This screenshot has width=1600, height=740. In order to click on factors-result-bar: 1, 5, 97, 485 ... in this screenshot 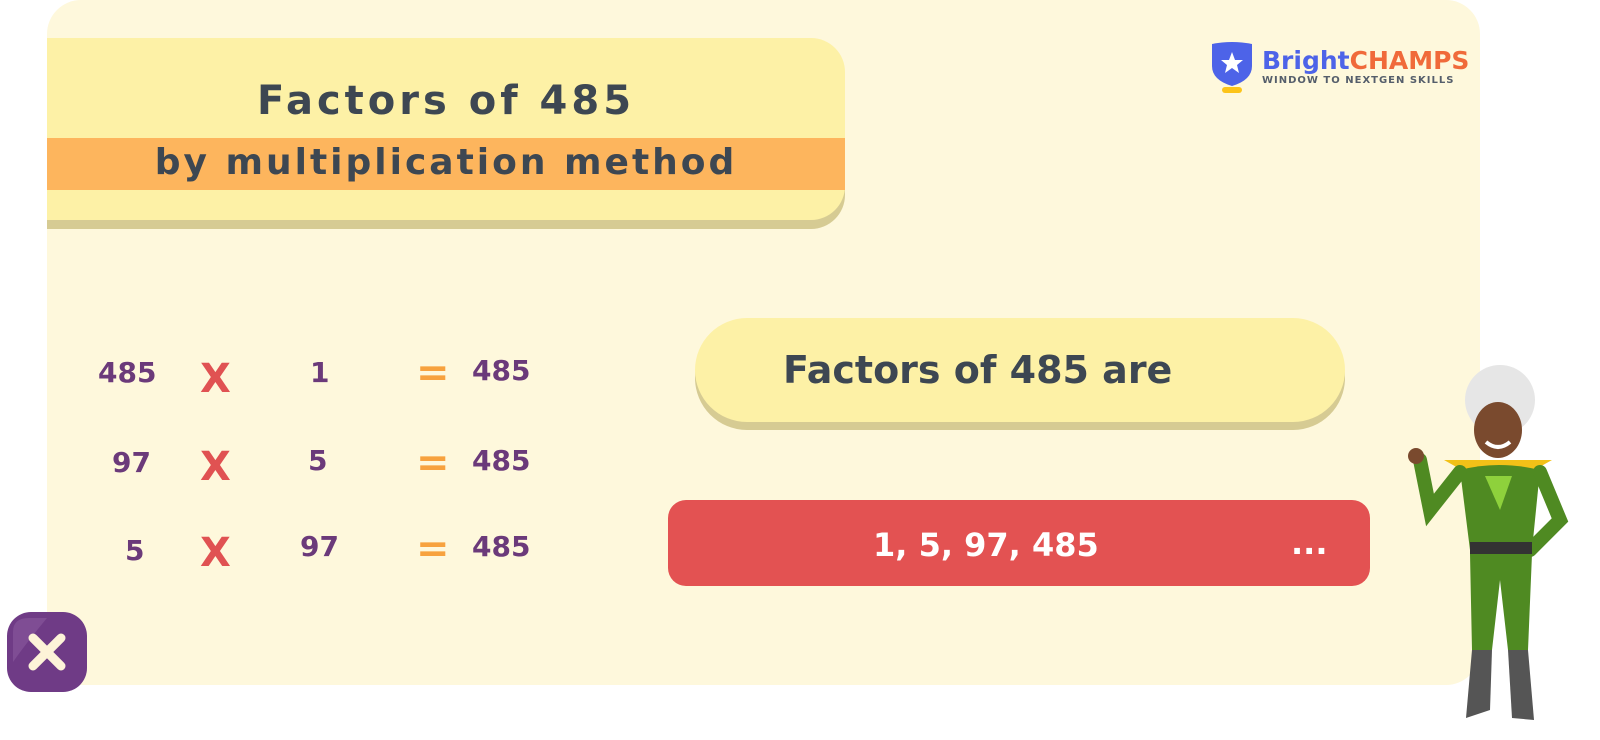, I will do `click(1019, 543)`.